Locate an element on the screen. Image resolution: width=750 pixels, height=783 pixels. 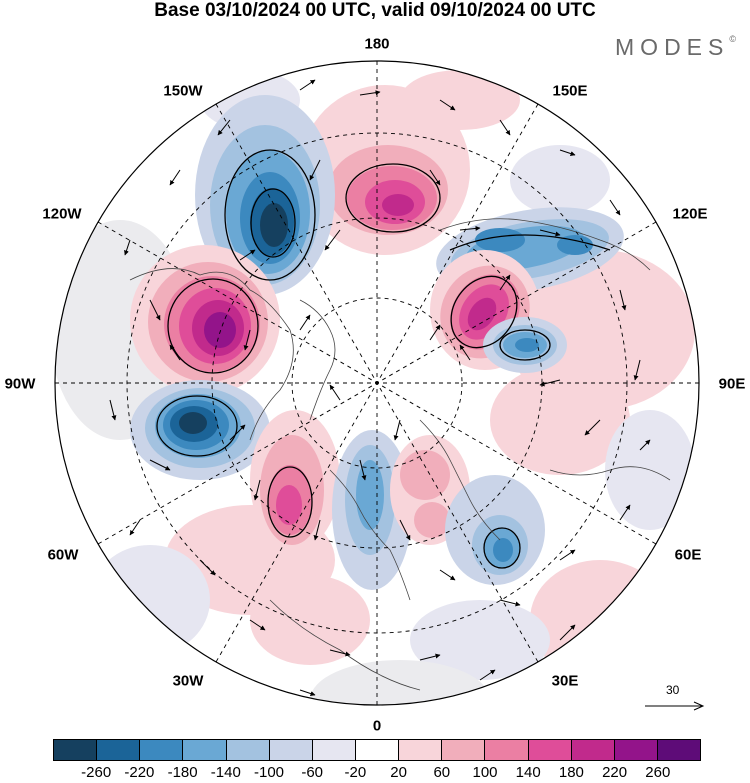
lon-label-30e: 30E is located at coordinates (565, 681).